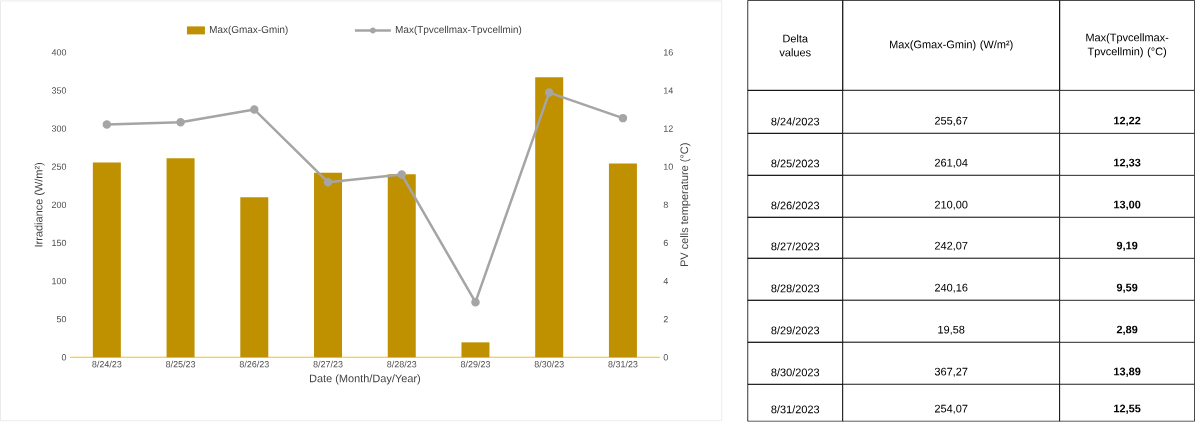 The image size is (1195, 422). Describe the element at coordinates (795, 163) in the screenshot. I see `y-tick-label: 8/25/2023` at that location.